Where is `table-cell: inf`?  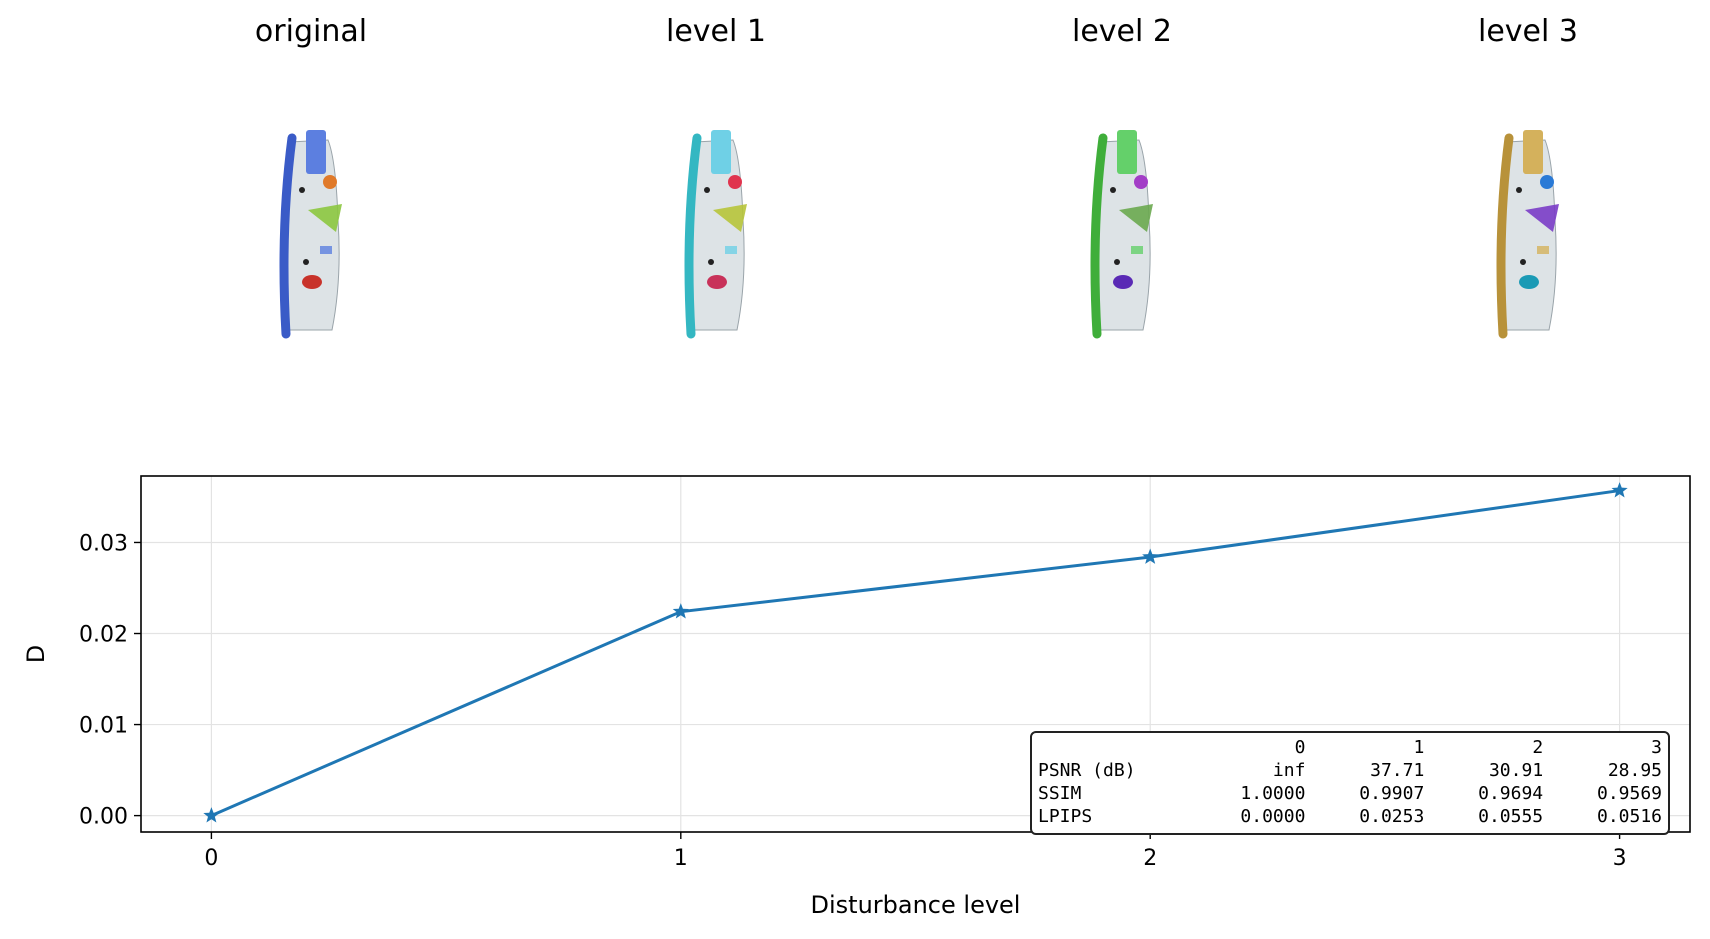 table-cell: inf is located at coordinates (1289, 770).